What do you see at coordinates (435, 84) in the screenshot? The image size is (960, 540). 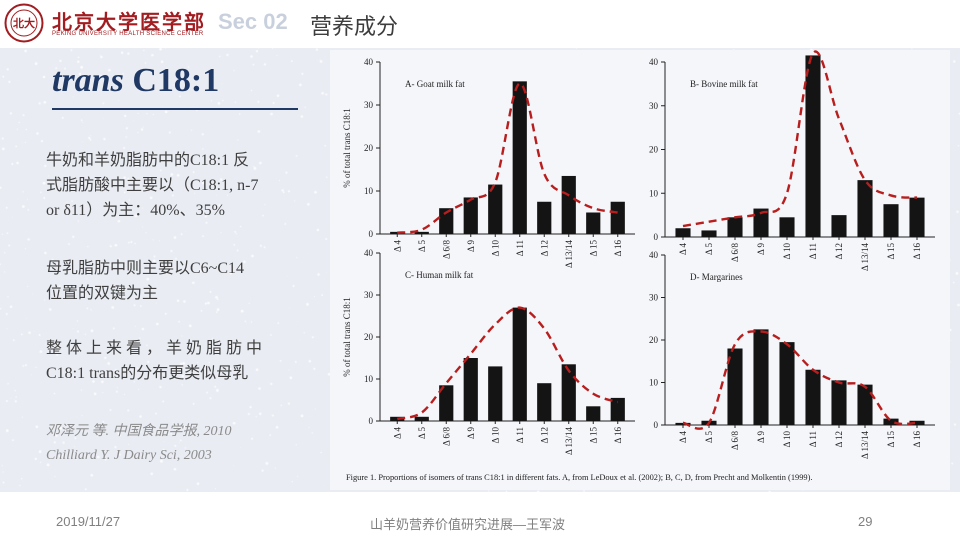 I see `panel-title: A- Goat milk fat` at bounding box center [435, 84].